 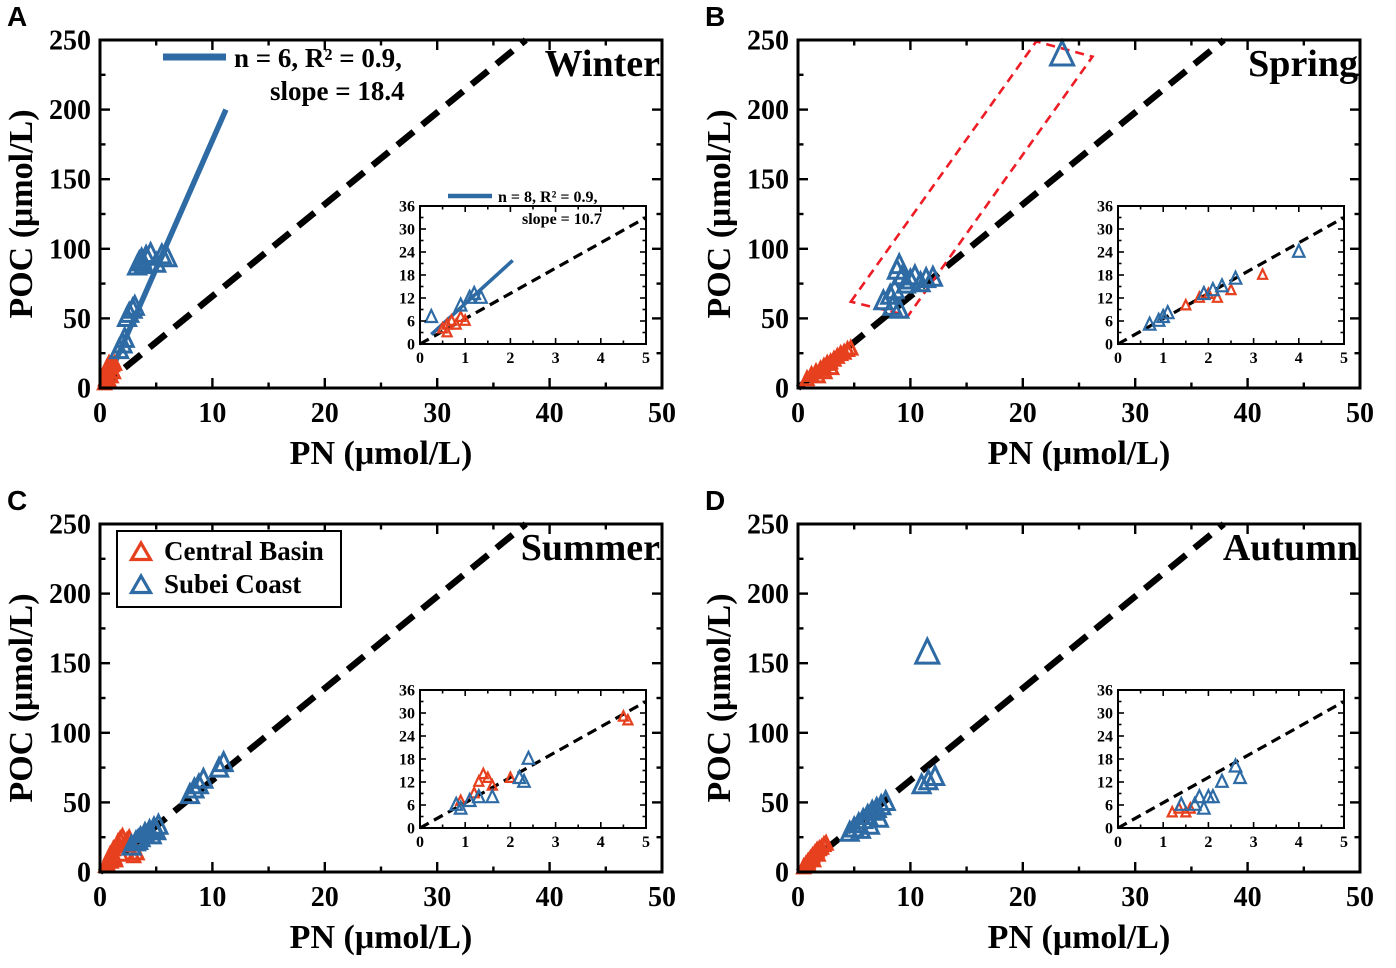 What do you see at coordinates (768, 249) in the screenshot?
I see `y-tick-label: 100` at bounding box center [768, 249].